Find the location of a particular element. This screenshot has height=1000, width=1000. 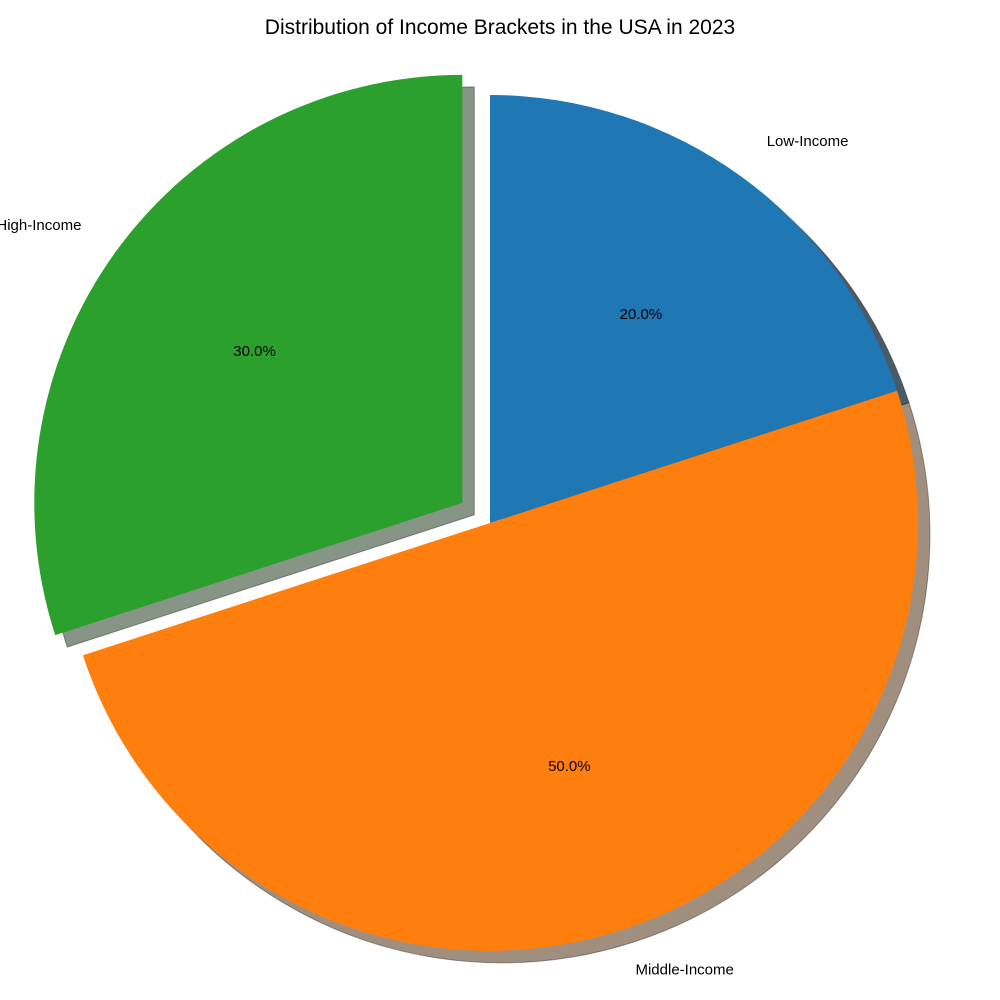

slice-pct-middle-income: 50.0% is located at coordinates (569, 766).